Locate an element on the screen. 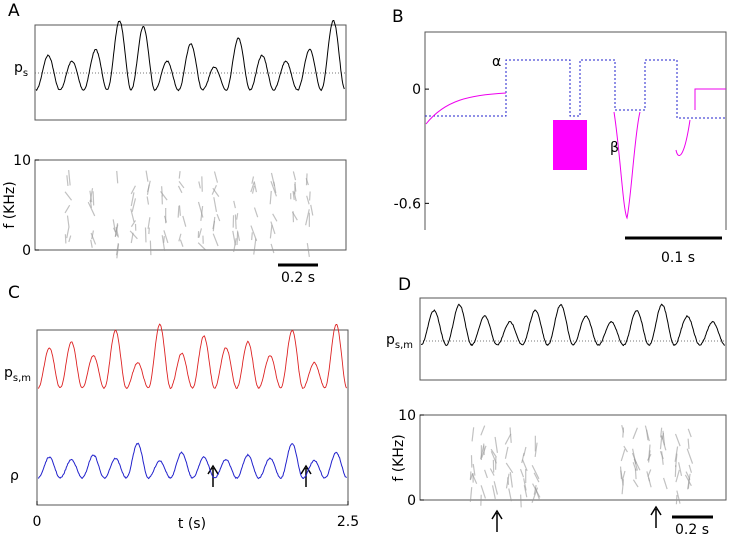  oscillation-block is located at coordinates (570, 145).